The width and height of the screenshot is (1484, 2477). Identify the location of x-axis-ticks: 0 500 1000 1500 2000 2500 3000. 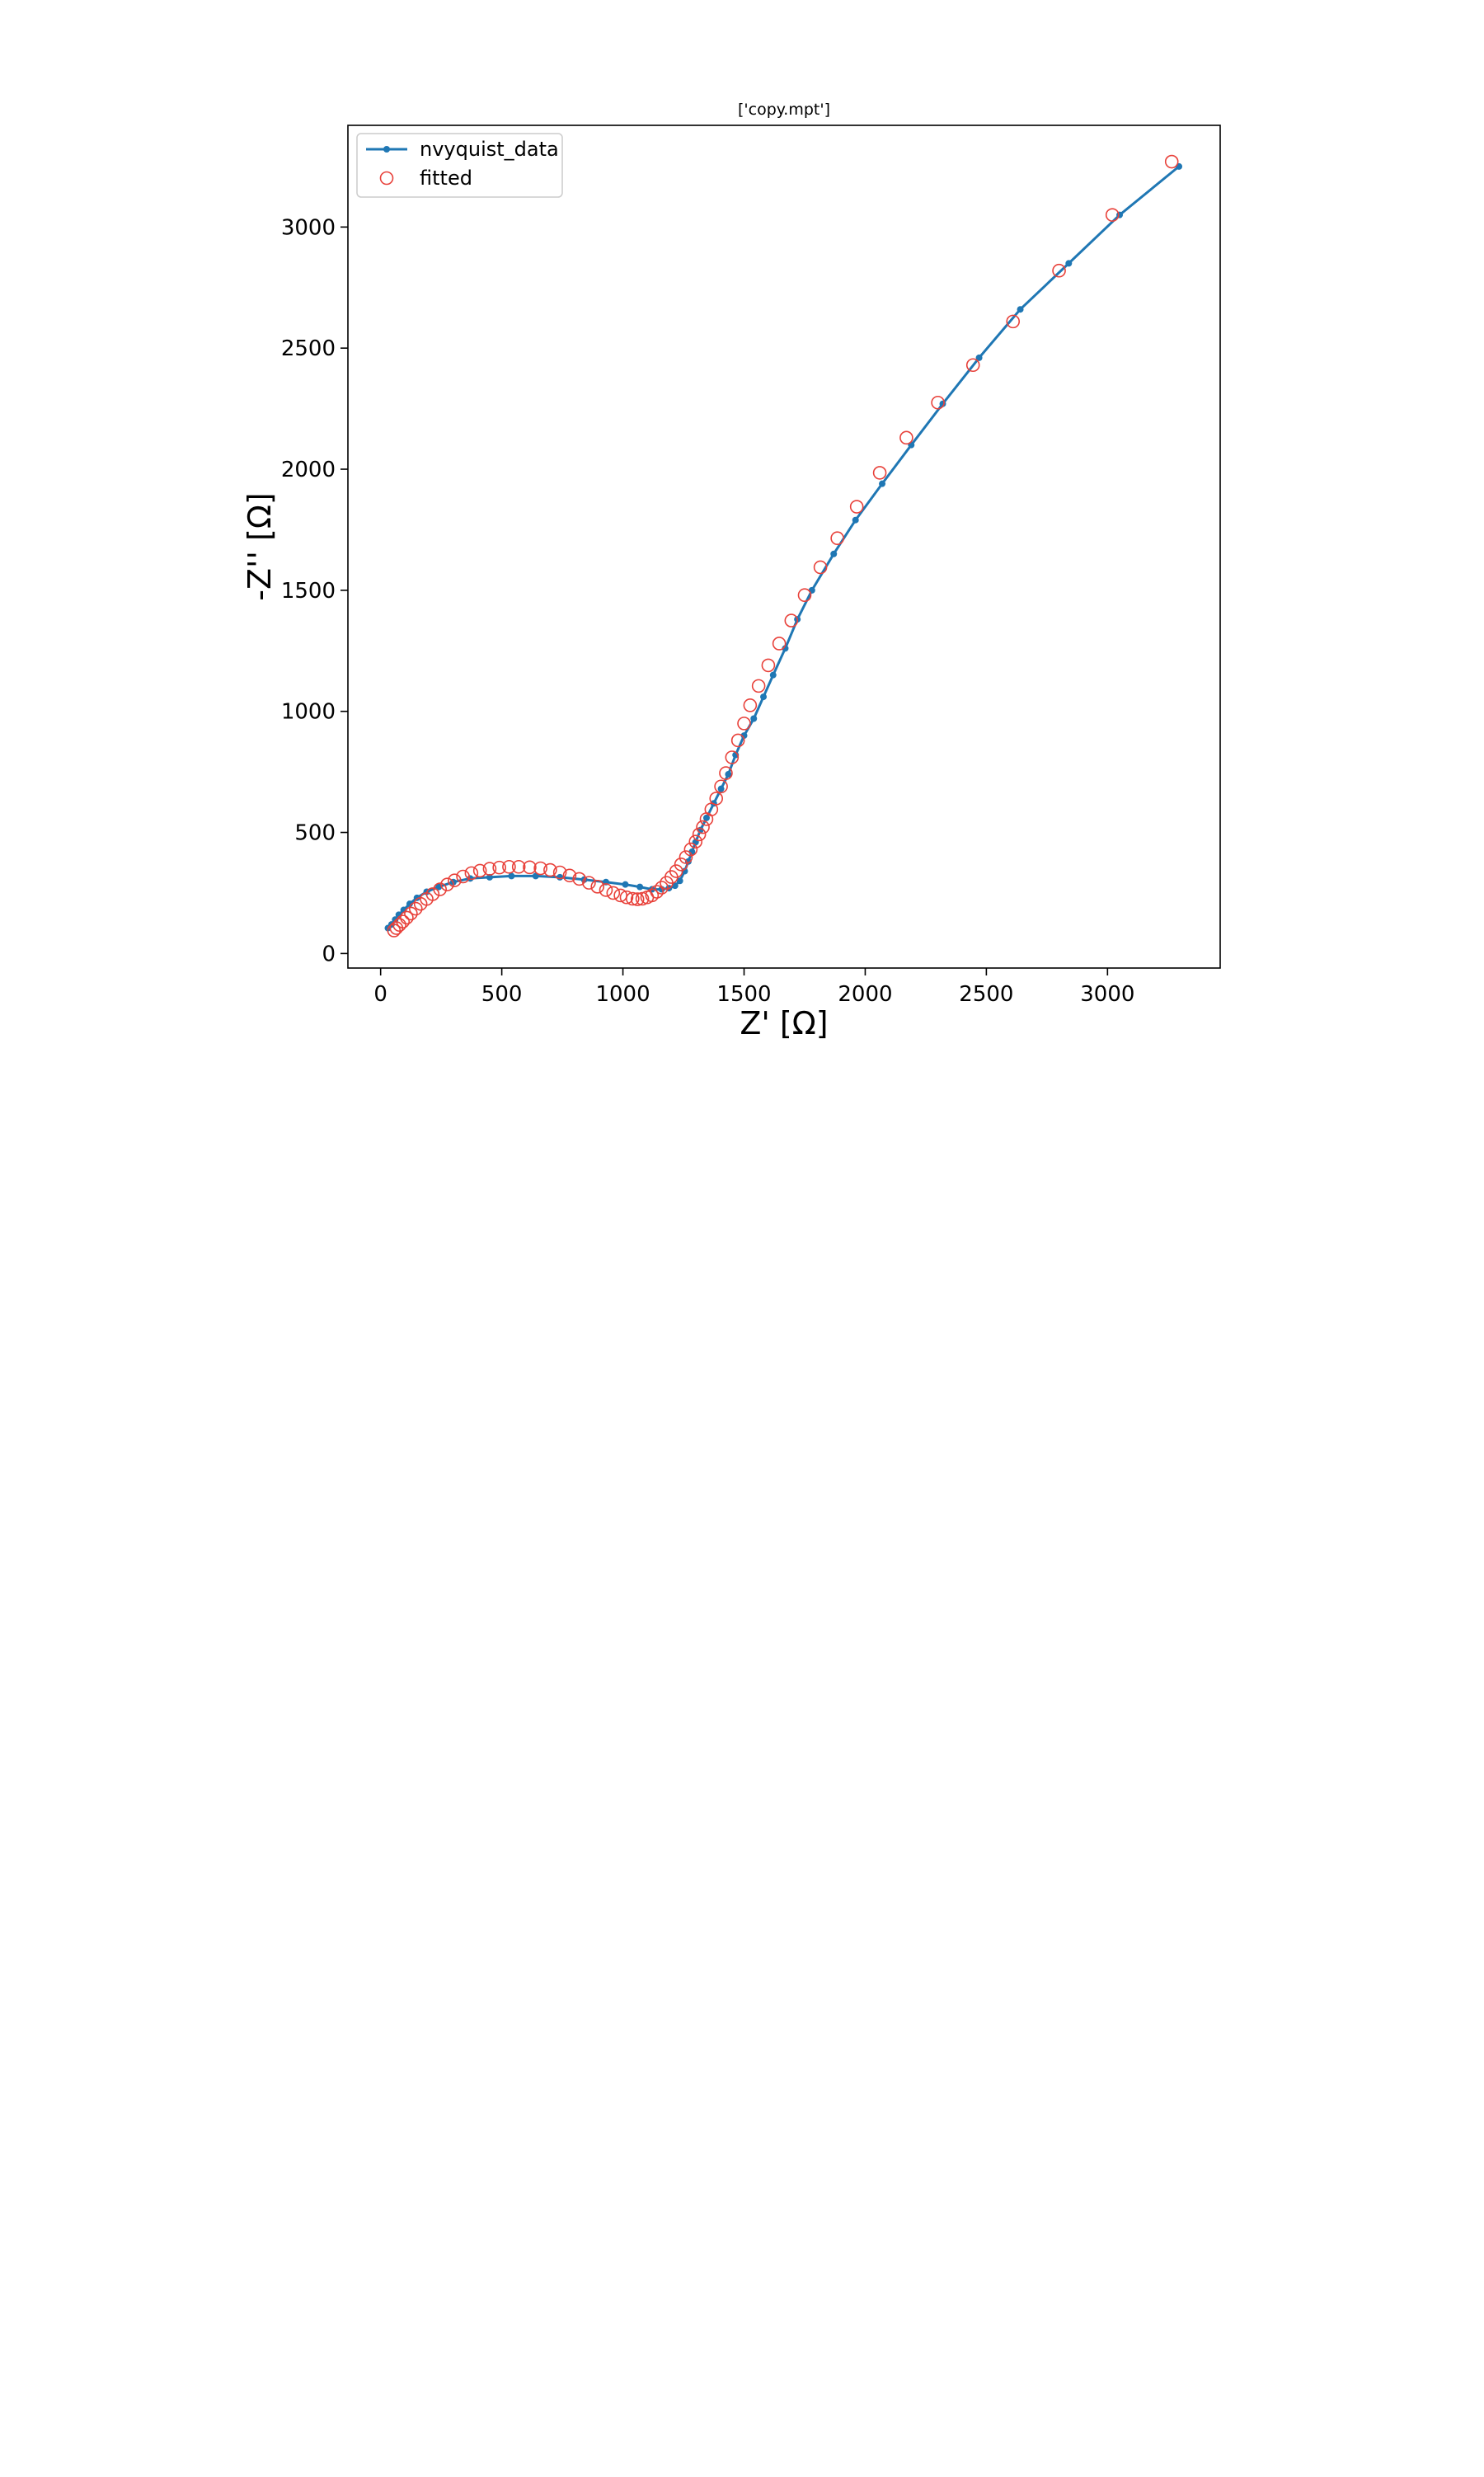
(753, 987).